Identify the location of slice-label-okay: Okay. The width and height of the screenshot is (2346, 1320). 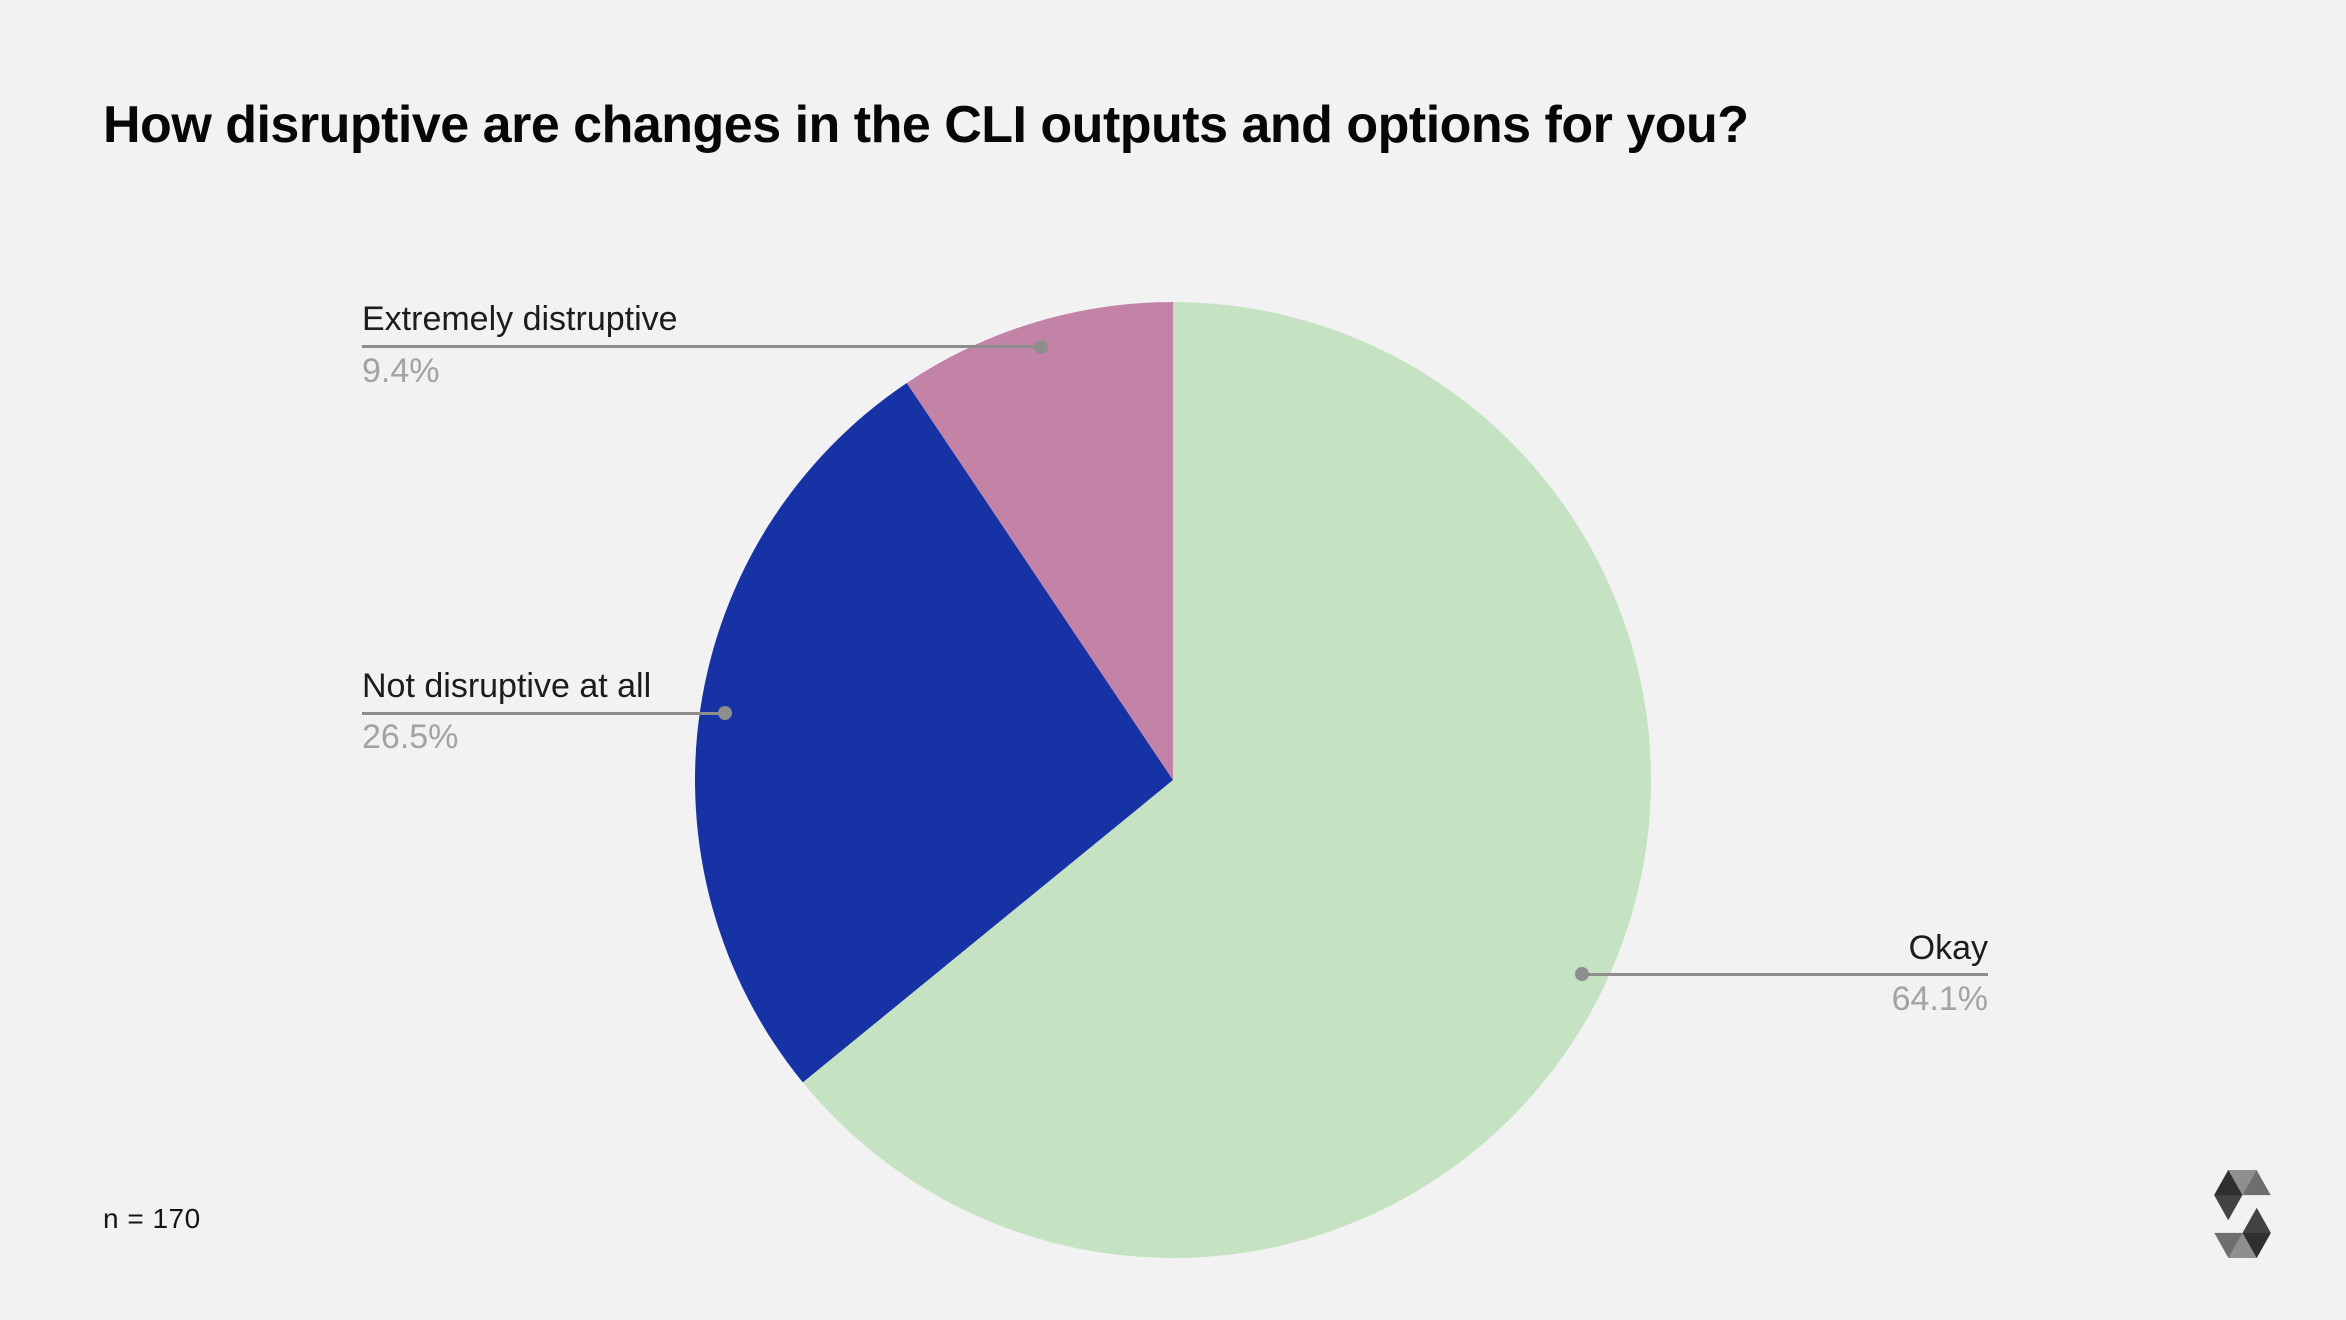
(1948, 948).